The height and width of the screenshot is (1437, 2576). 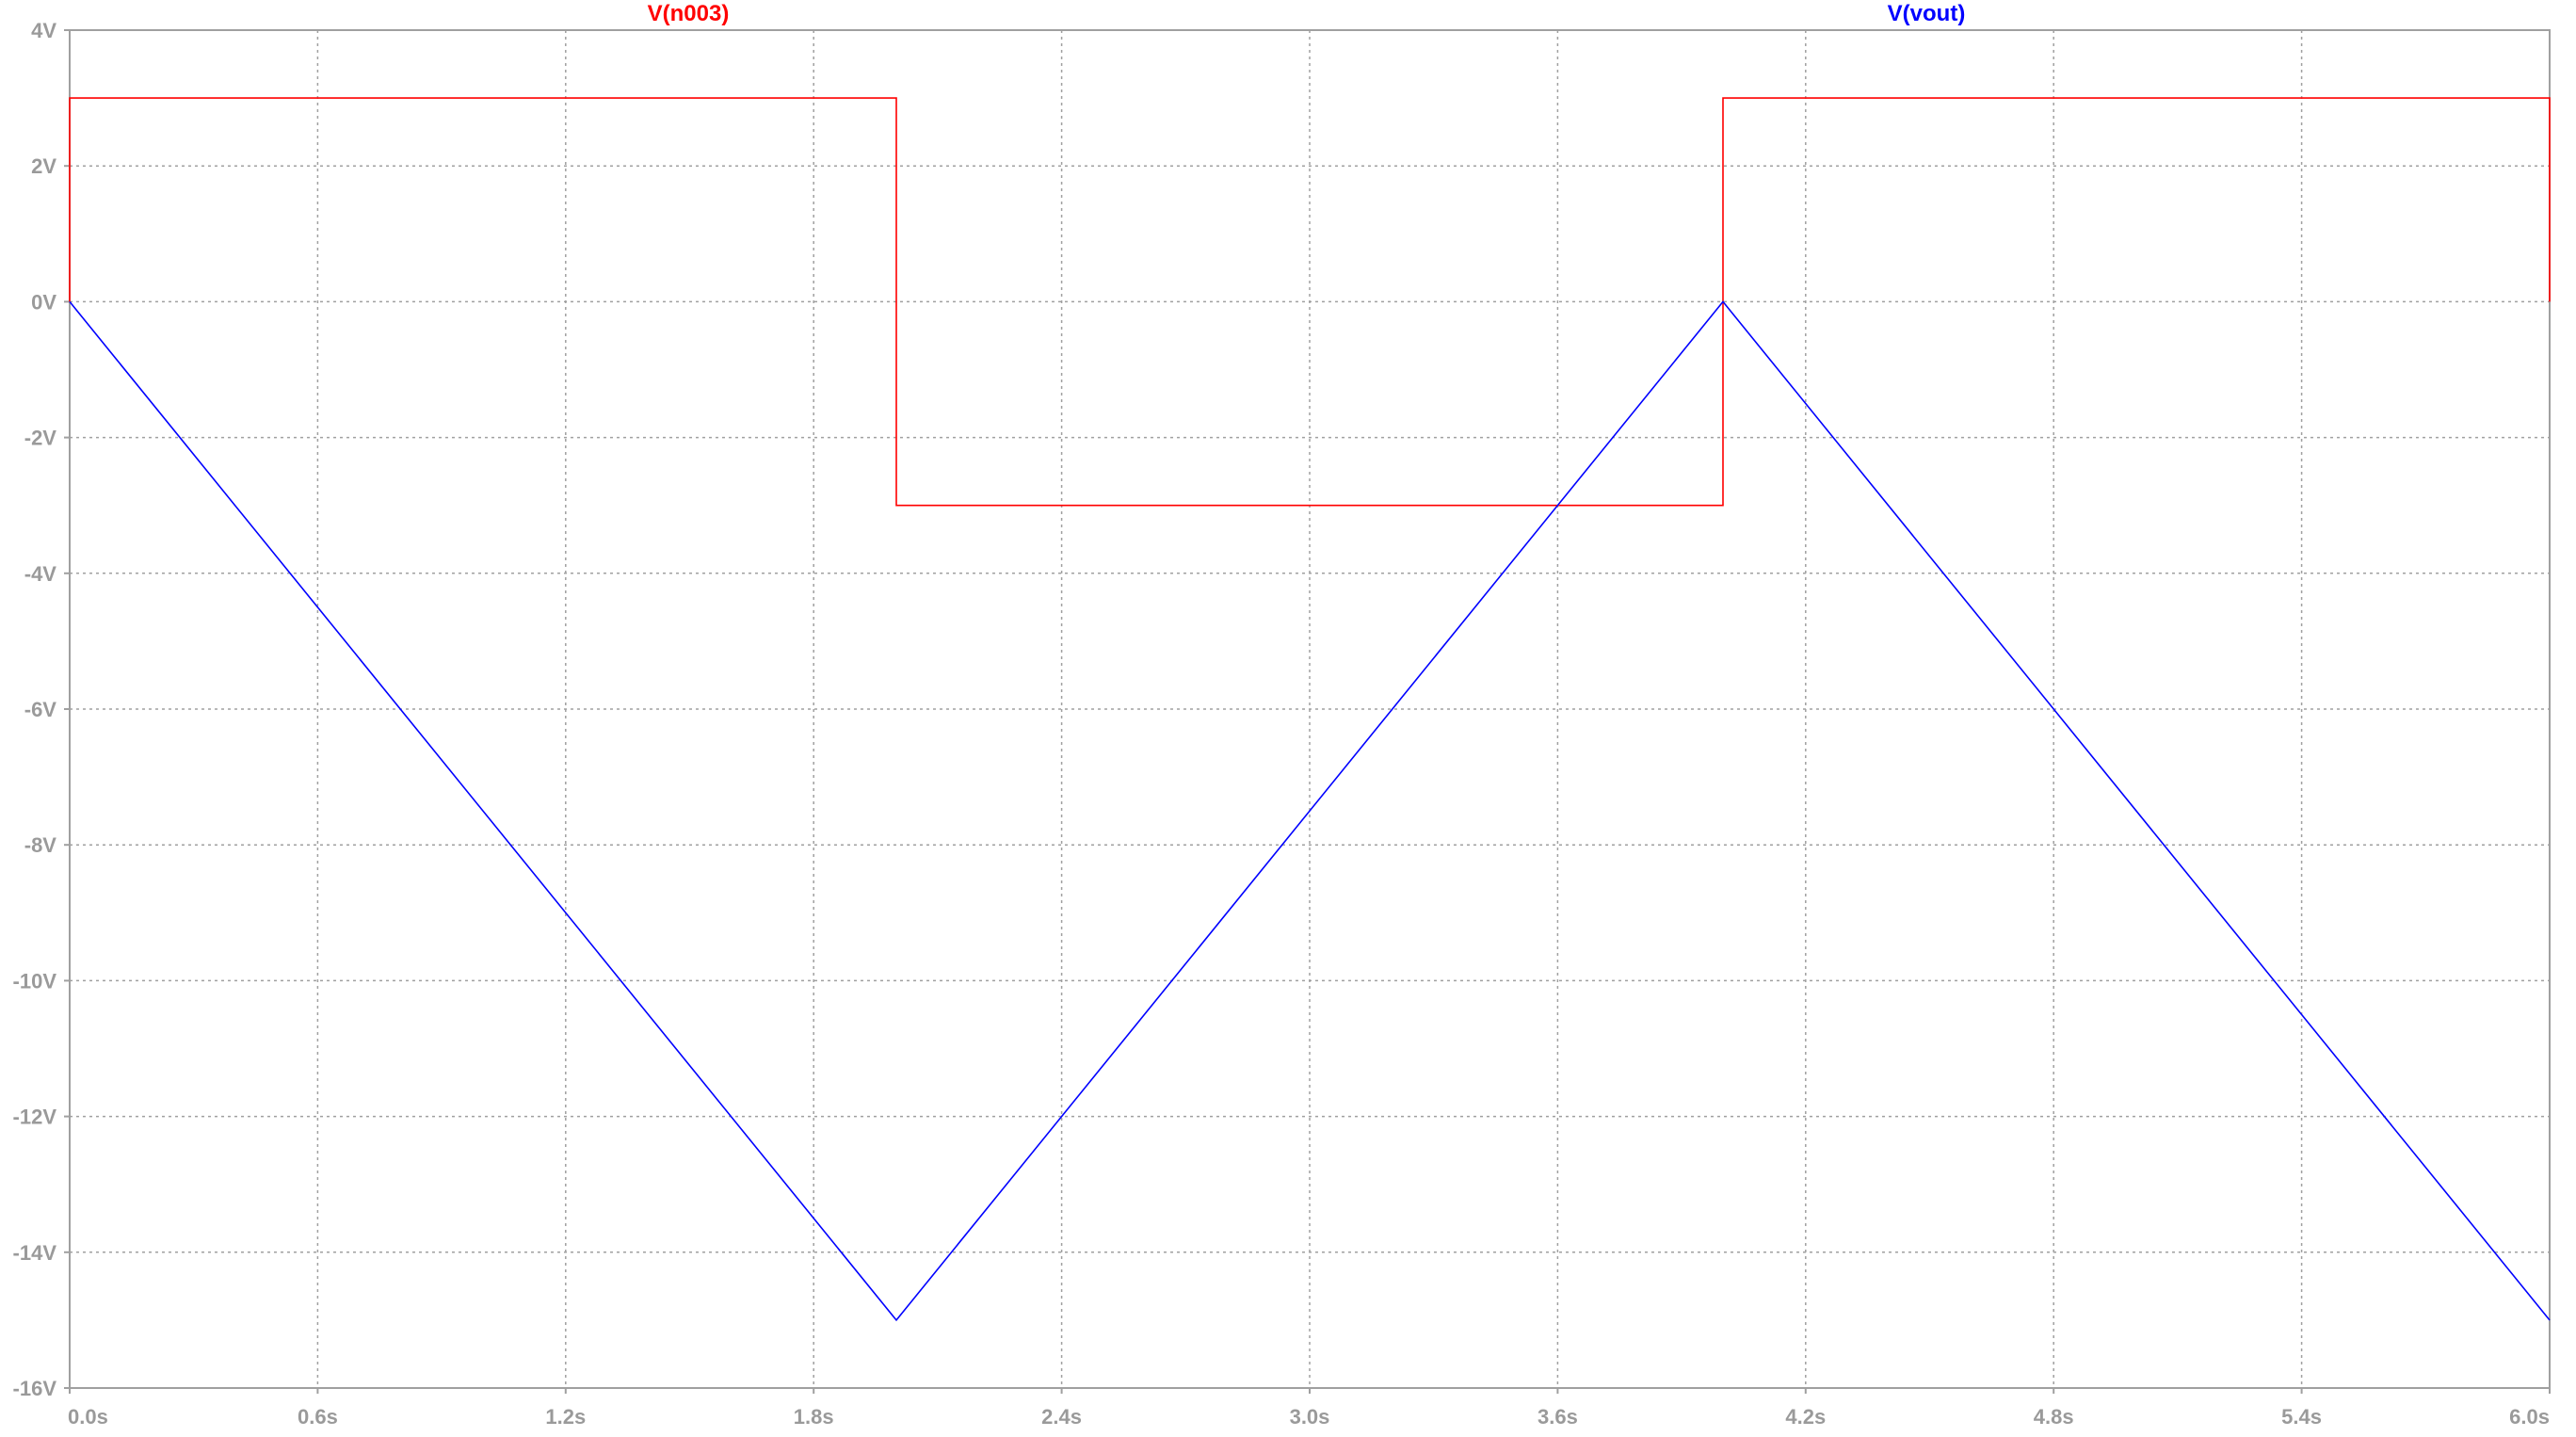 What do you see at coordinates (35, 981) in the screenshot?
I see `y-tick-label: -10V` at bounding box center [35, 981].